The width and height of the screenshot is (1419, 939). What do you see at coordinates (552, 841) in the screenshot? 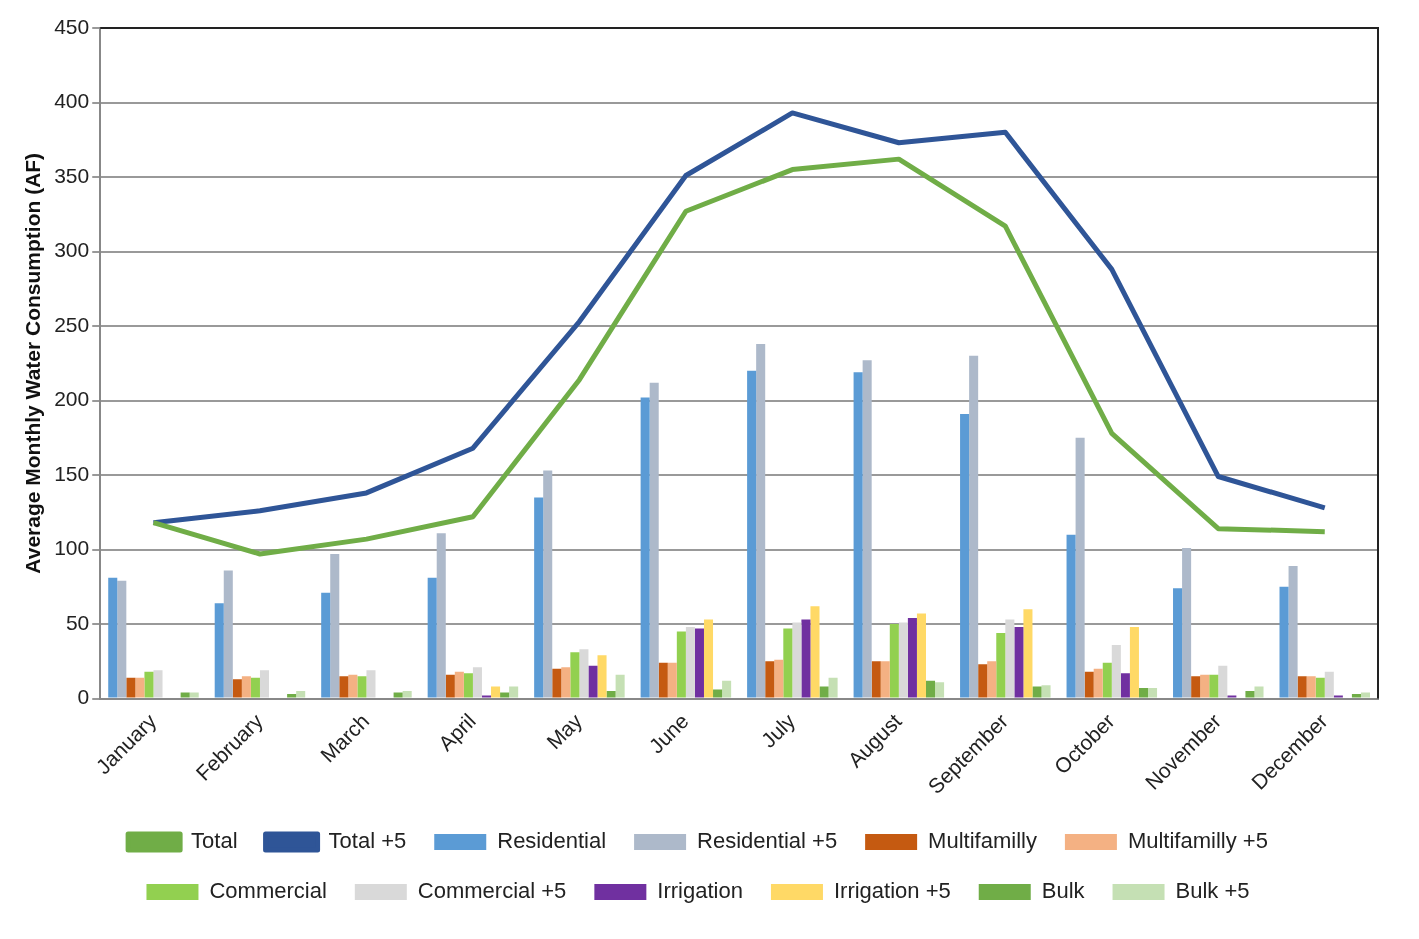
I see `legend-label: Residential` at bounding box center [552, 841].